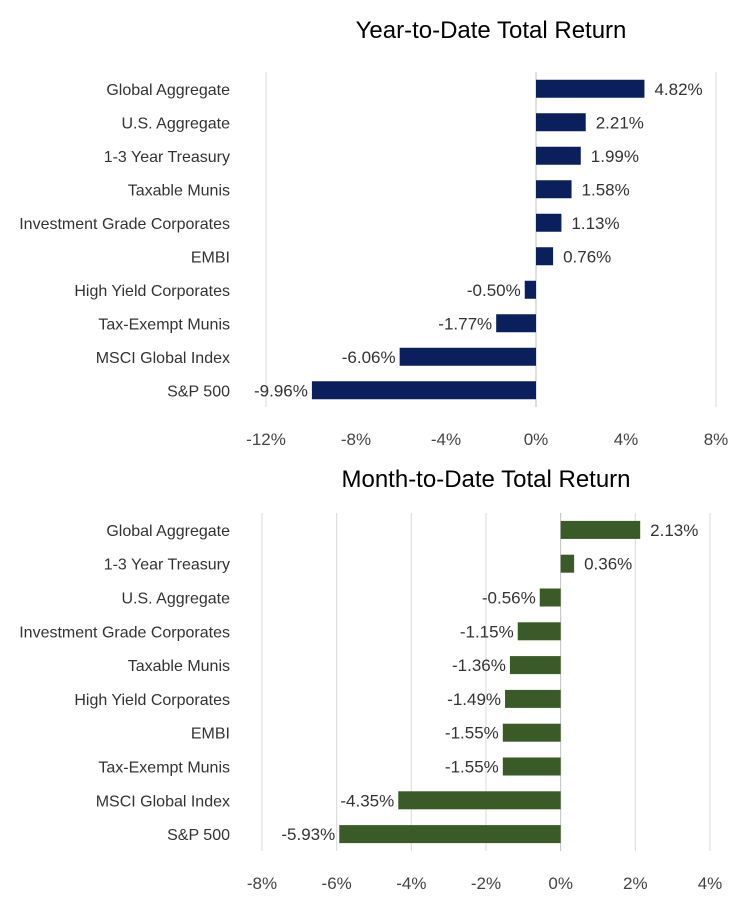 Image resolution: width=734 pixels, height=905 pixels. What do you see at coordinates (281, 390) in the screenshot?
I see `ytd-data-label: -9.96%` at bounding box center [281, 390].